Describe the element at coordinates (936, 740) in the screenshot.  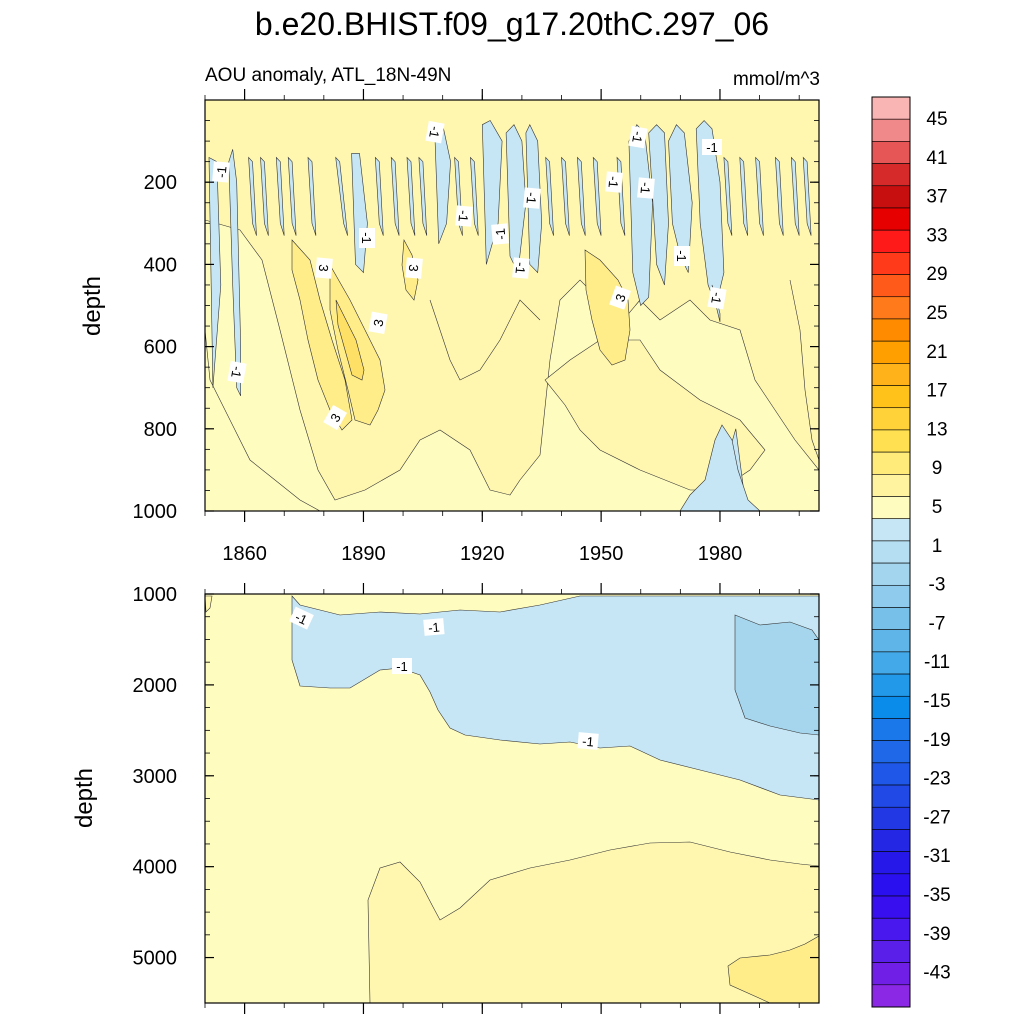
I see `colorbar-label: -19` at that location.